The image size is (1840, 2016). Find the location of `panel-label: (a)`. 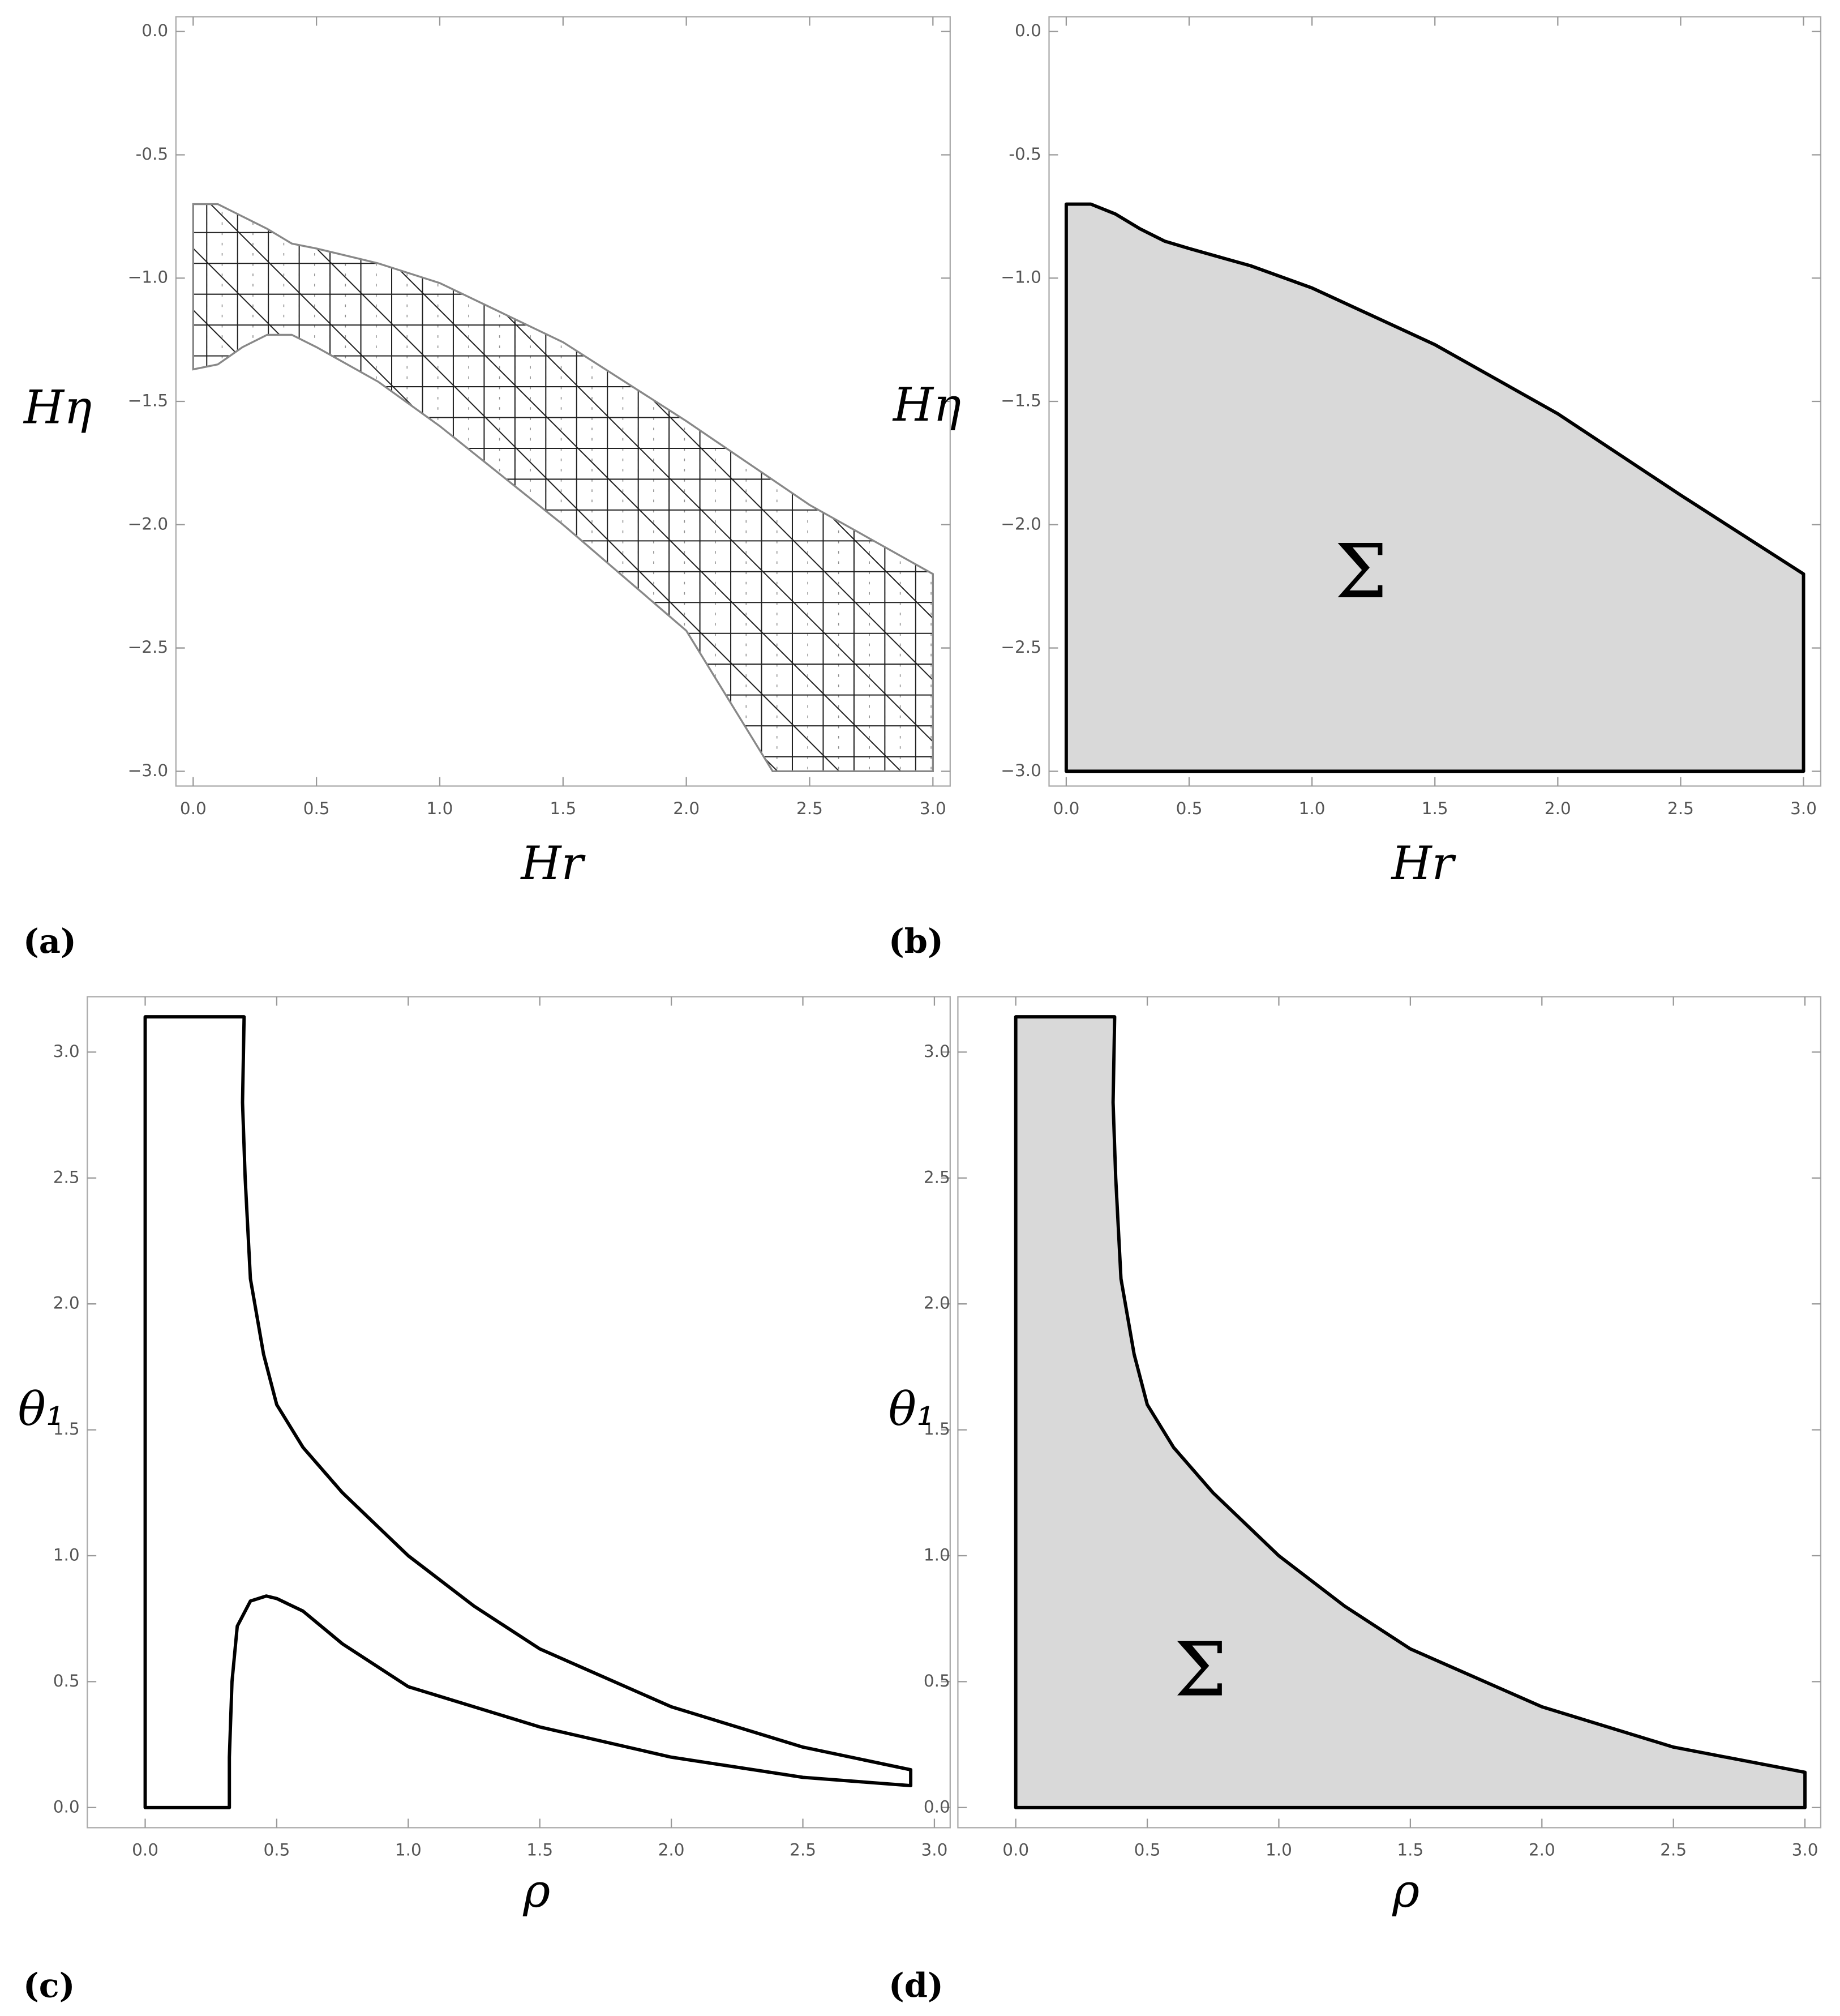

panel-label: (a) is located at coordinates (49, 941).